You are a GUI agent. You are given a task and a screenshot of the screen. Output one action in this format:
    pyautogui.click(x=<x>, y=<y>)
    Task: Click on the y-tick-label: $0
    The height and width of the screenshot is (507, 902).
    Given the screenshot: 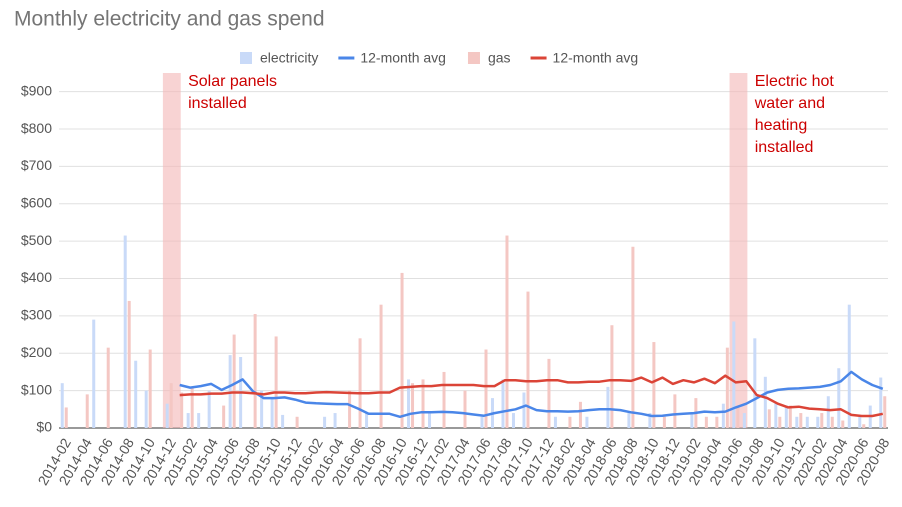 What is the action you would take?
    pyautogui.click(x=44, y=427)
    